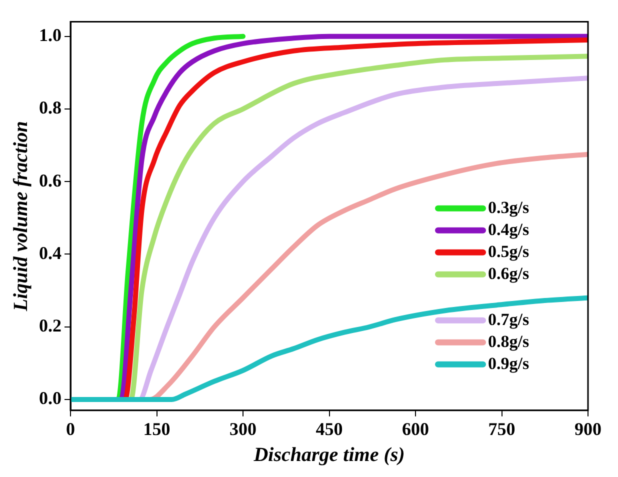  Describe the element at coordinates (70, 428) in the screenshot. I see `x-tick-label: 0` at that location.